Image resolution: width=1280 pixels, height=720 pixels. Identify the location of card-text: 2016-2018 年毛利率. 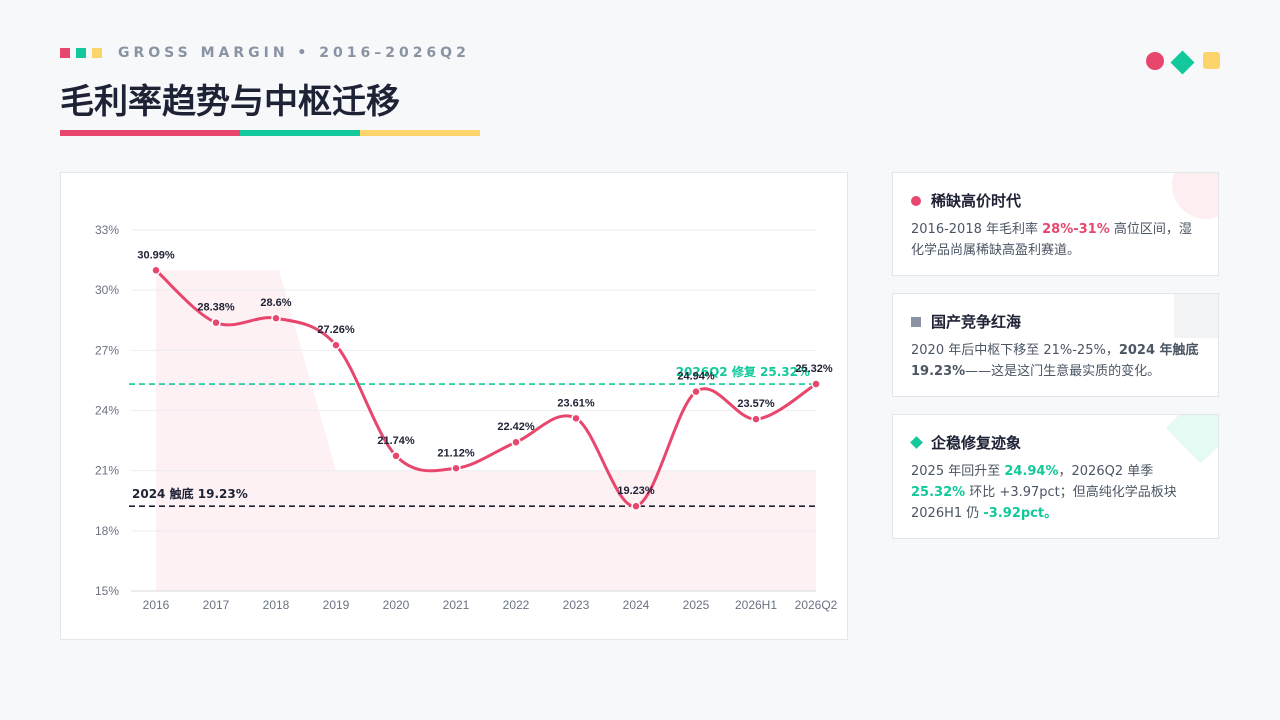
(977, 229).